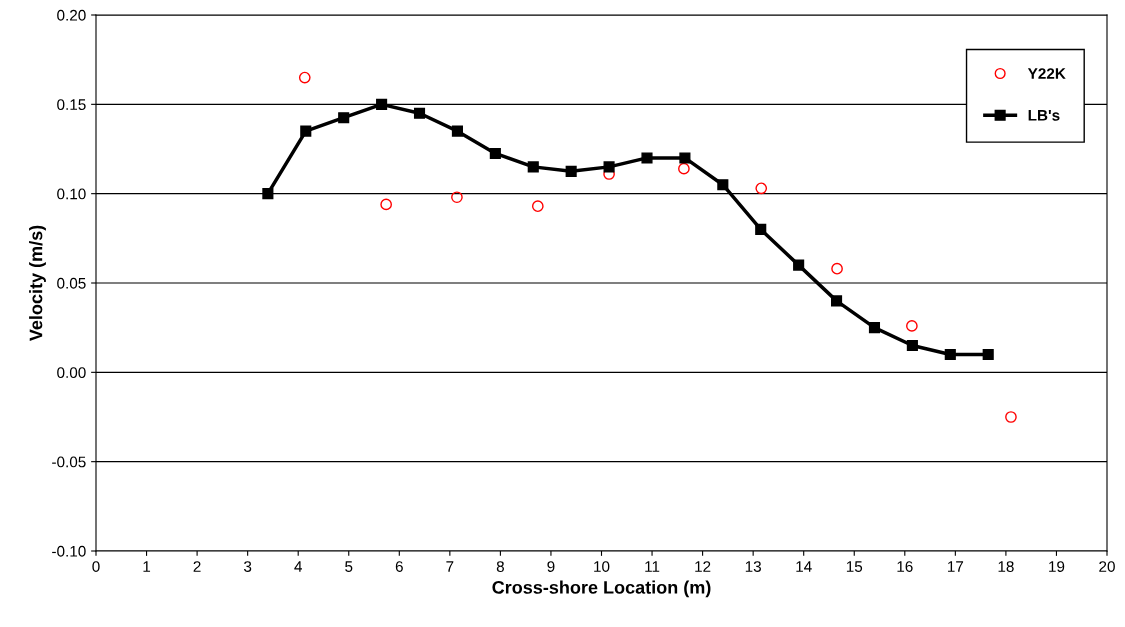 The height and width of the screenshot is (627, 1125). Describe the element at coordinates (601, 589) in the screenshot. I see `x-axis-title: Cross-shore Location (m)` at that location.